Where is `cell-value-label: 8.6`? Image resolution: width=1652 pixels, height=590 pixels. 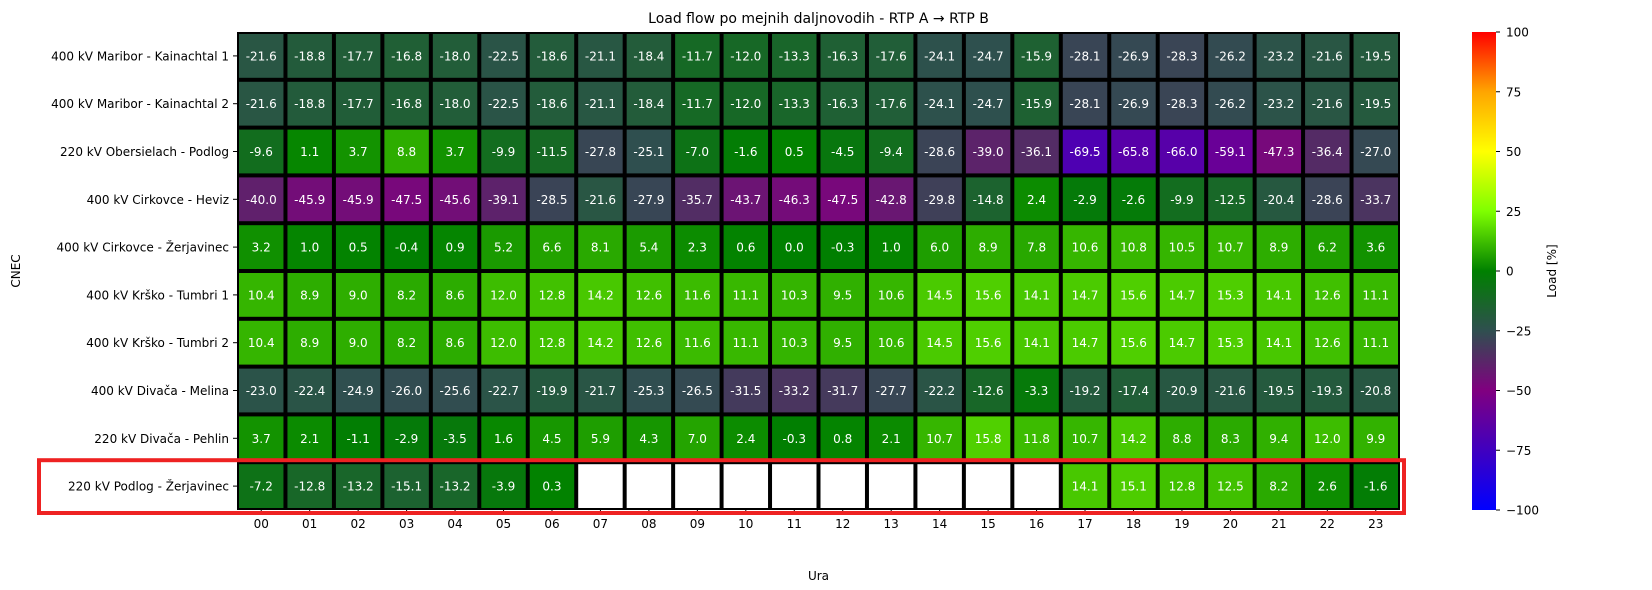
cell-value-label: 8.6 is located at coordinates (455, 343).